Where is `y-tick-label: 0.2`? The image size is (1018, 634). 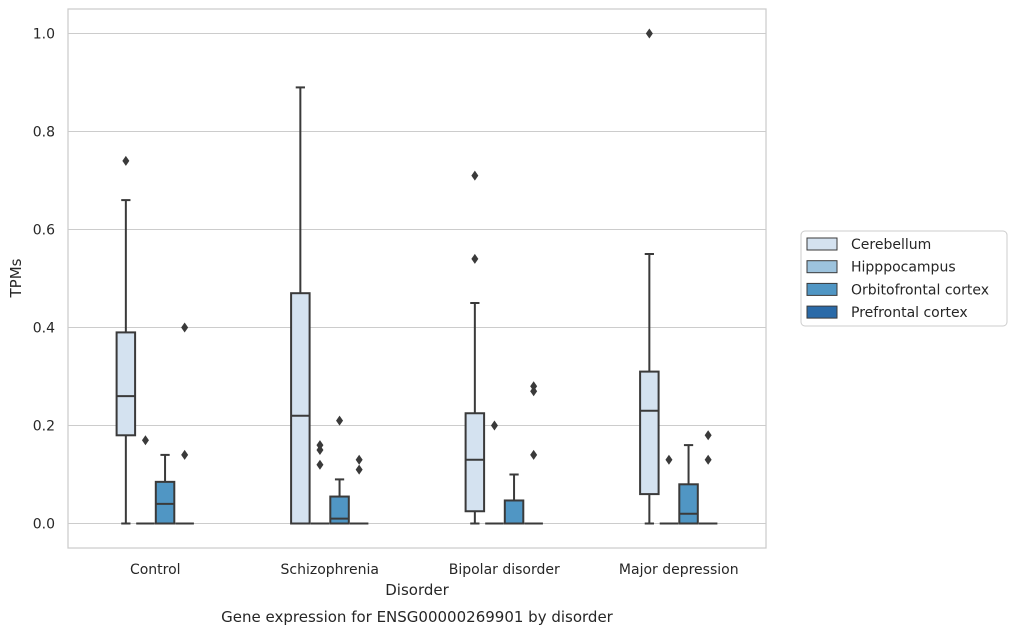 y-tick-label: 0.2 is located at coordinates (44, 427).